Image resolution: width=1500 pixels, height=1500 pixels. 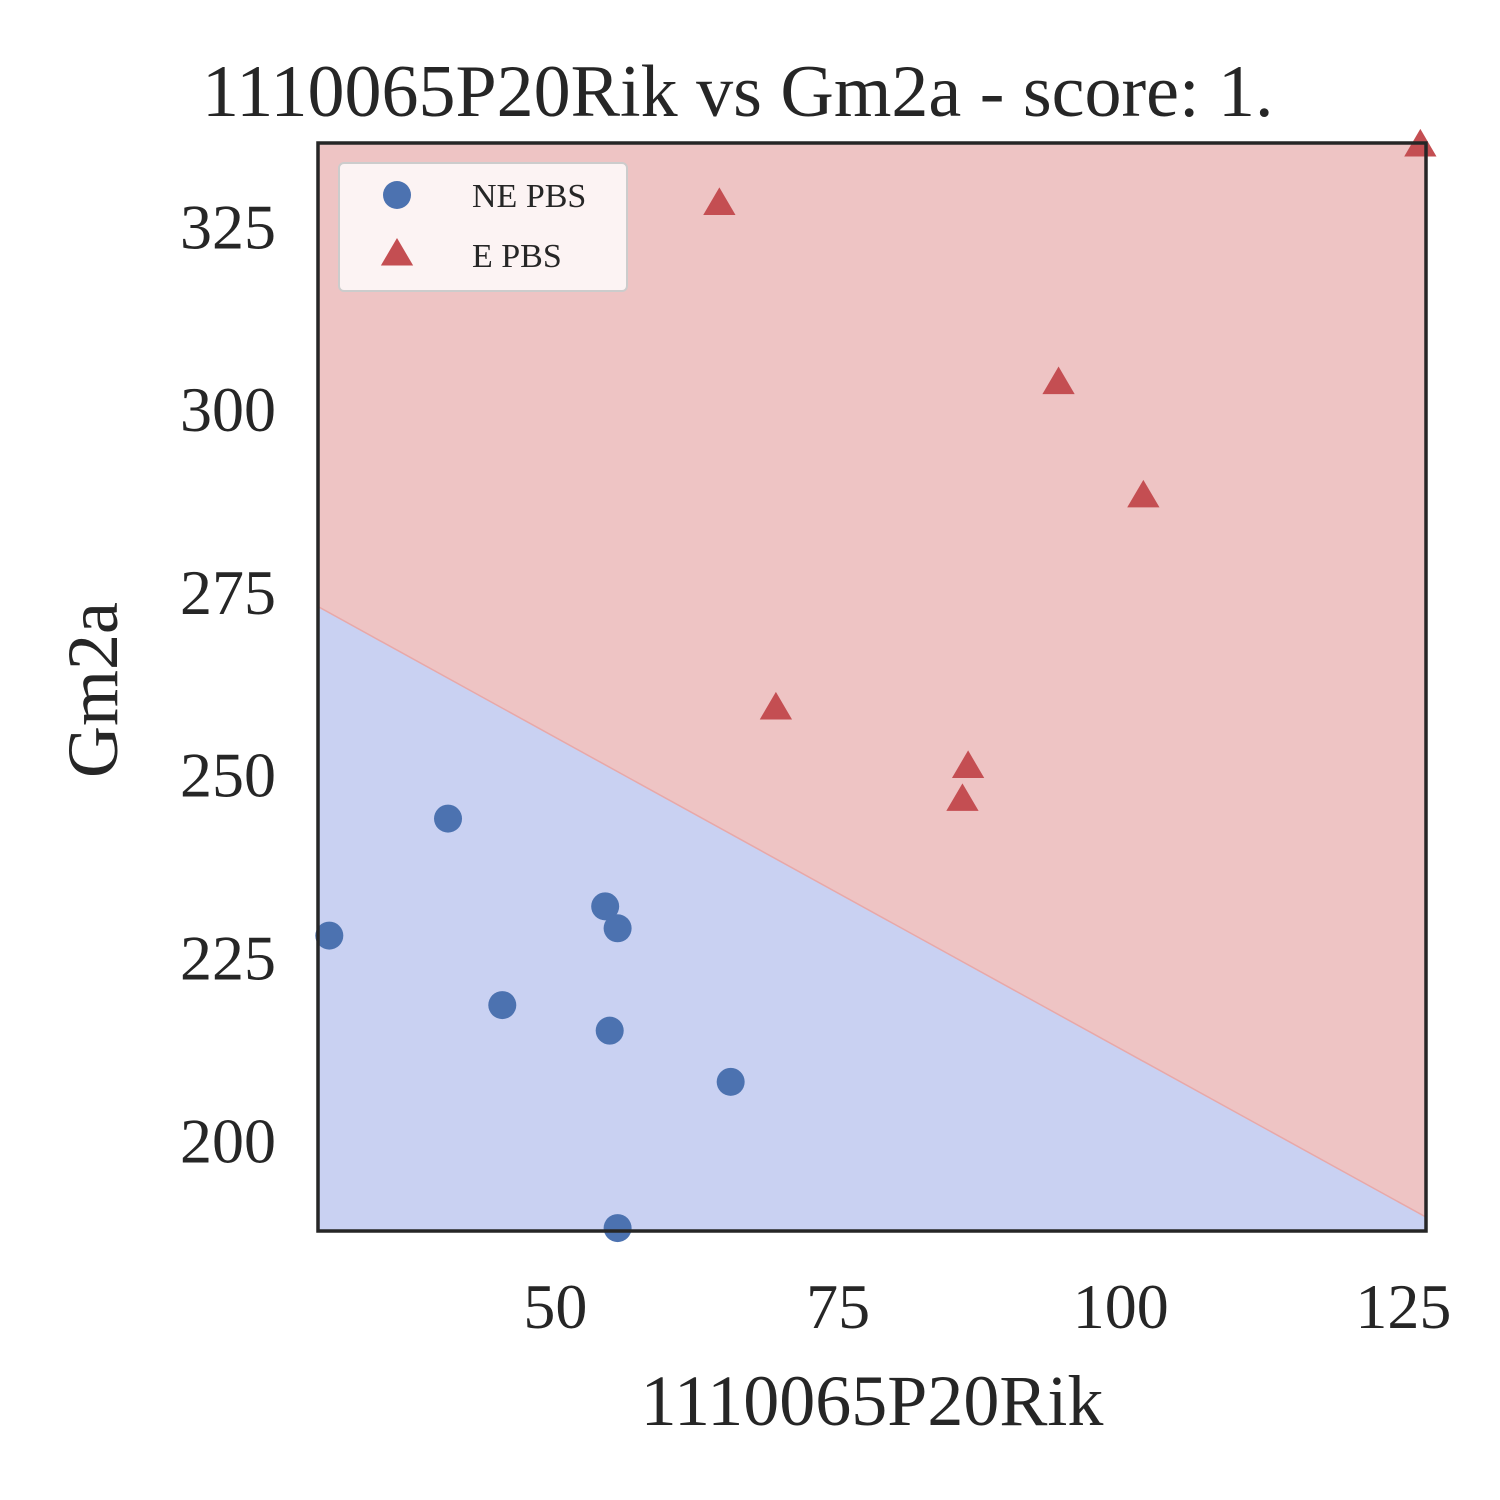 I want to click on legend-label-ne-pbs: NE PBS, so click(x=529, y=196).